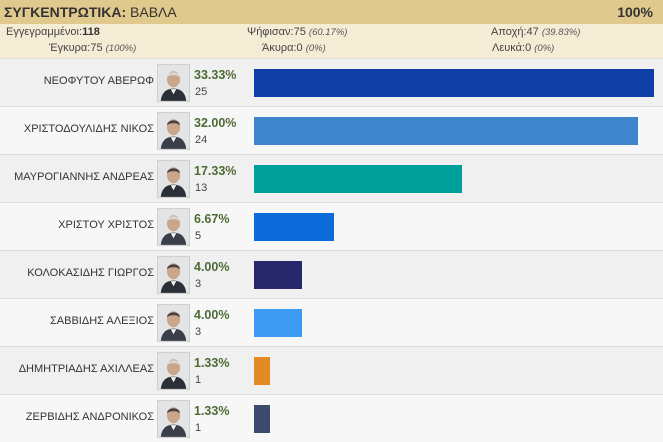 Image resolution: width=663 pixels, height=442 pixels. Describe the element at coordinates (98, 81) in the screenshot. I see `candidate-name: ΝΕΟΦΥΤΟΥ ΑΒΕΡΩΦ` at that location.